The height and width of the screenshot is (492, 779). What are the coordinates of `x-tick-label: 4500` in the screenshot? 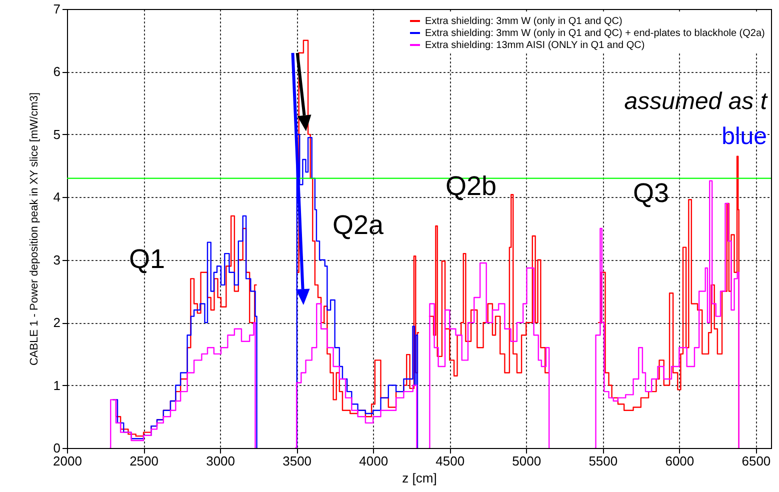 It's located at (450, 461).